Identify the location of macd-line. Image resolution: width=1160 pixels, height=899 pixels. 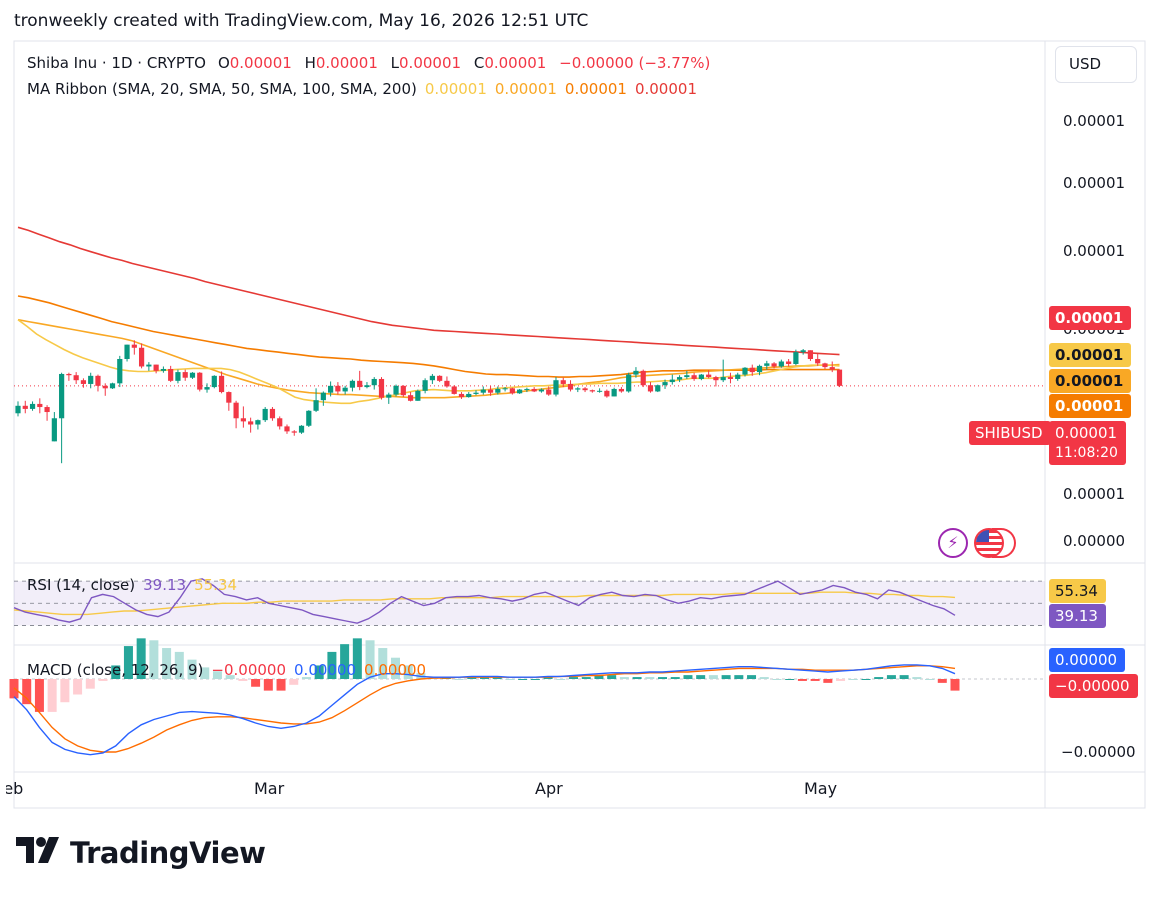
(484, 710).